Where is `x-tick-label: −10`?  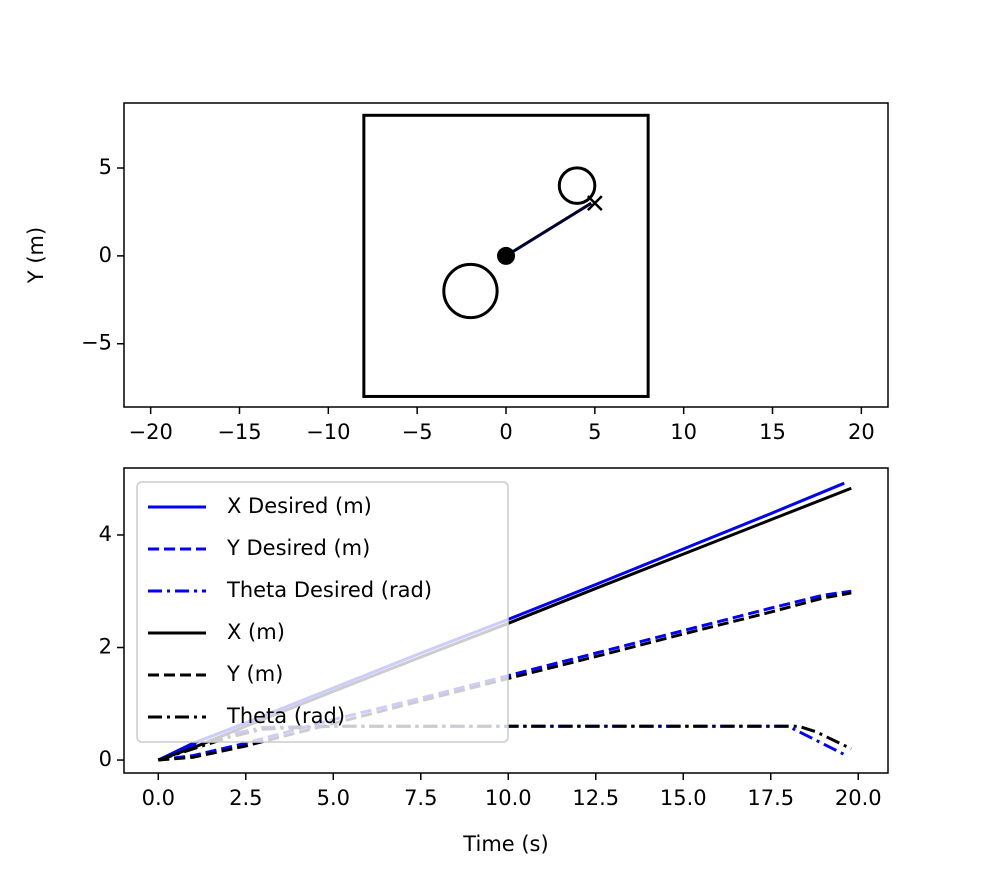 x-tick-label: −10 is located at coordinates (328, 432).